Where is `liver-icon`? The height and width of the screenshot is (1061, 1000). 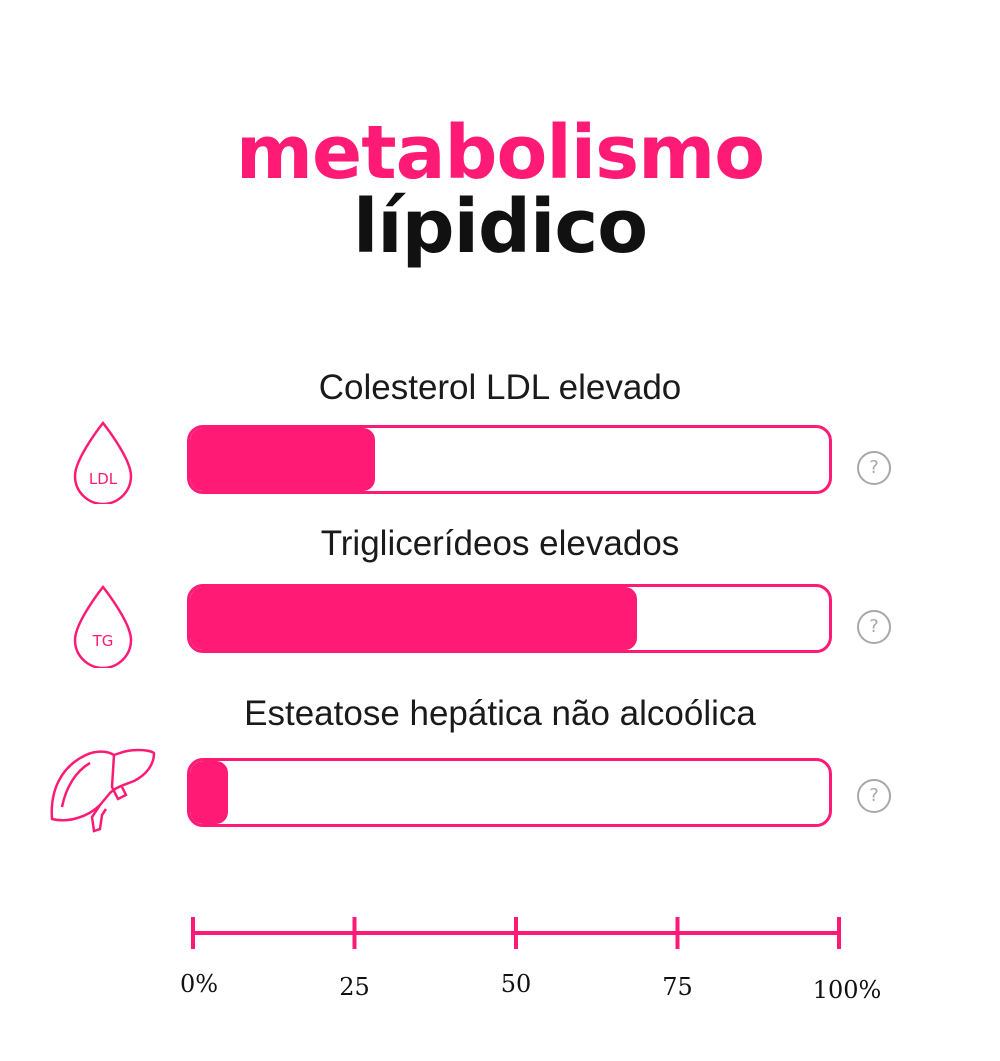
liver-icon is located at coordinates (103, 790).